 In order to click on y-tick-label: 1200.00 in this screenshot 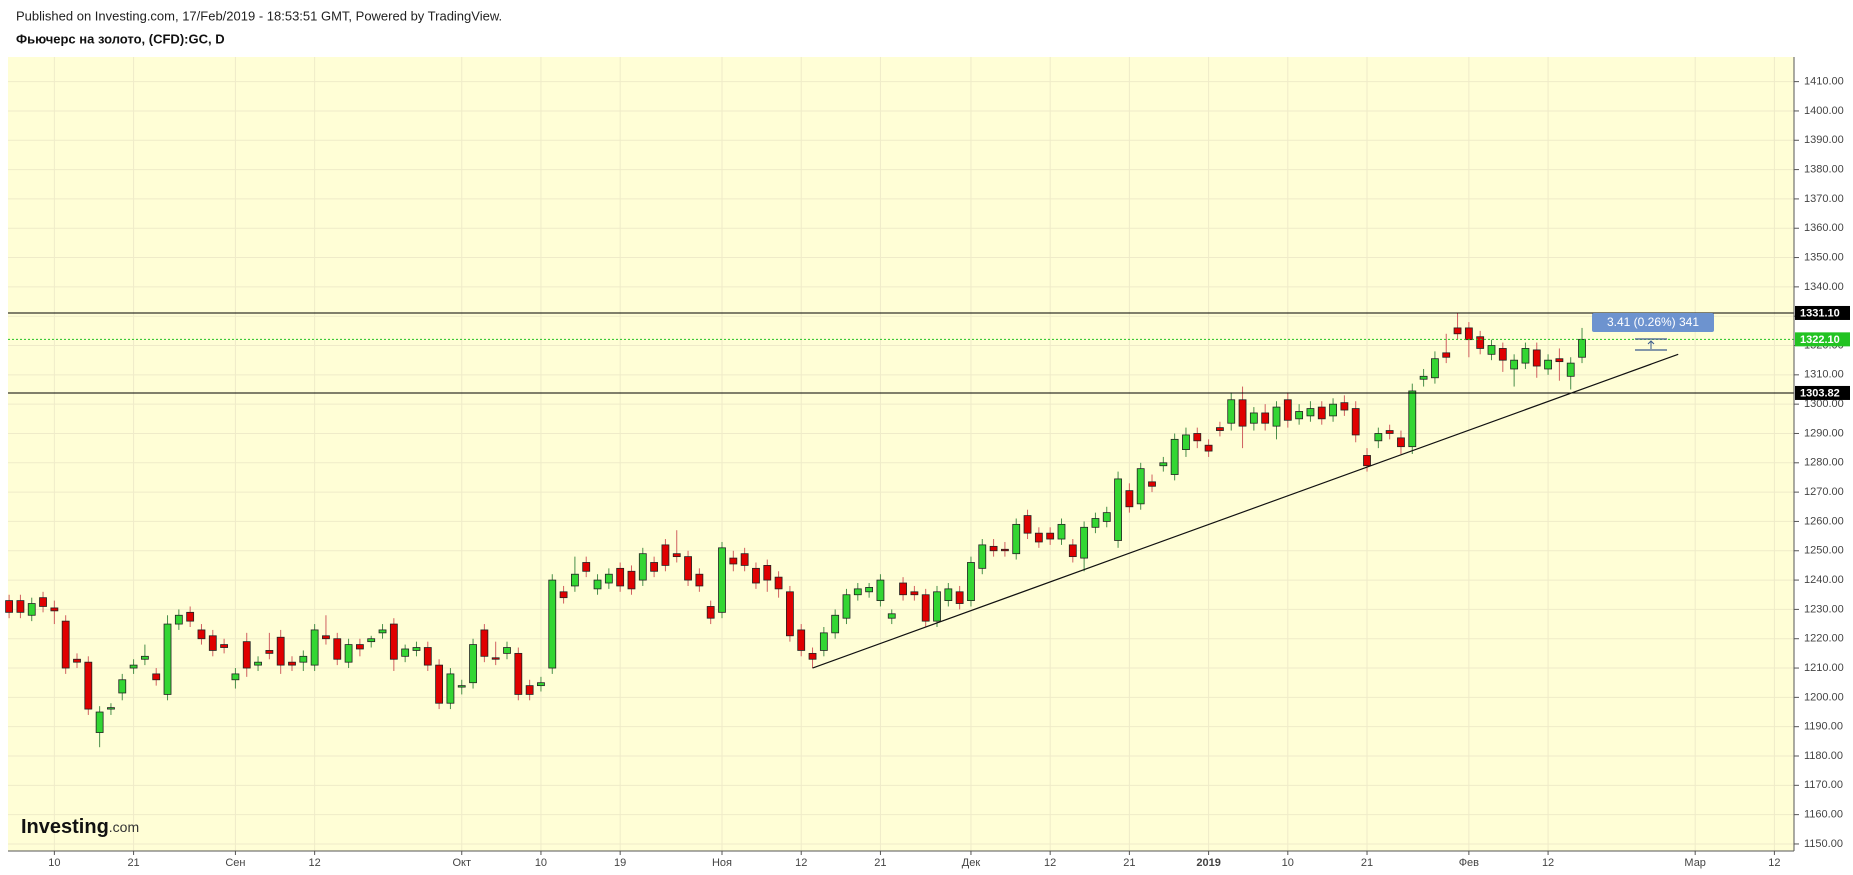, I will do `click(1824, 697)`.